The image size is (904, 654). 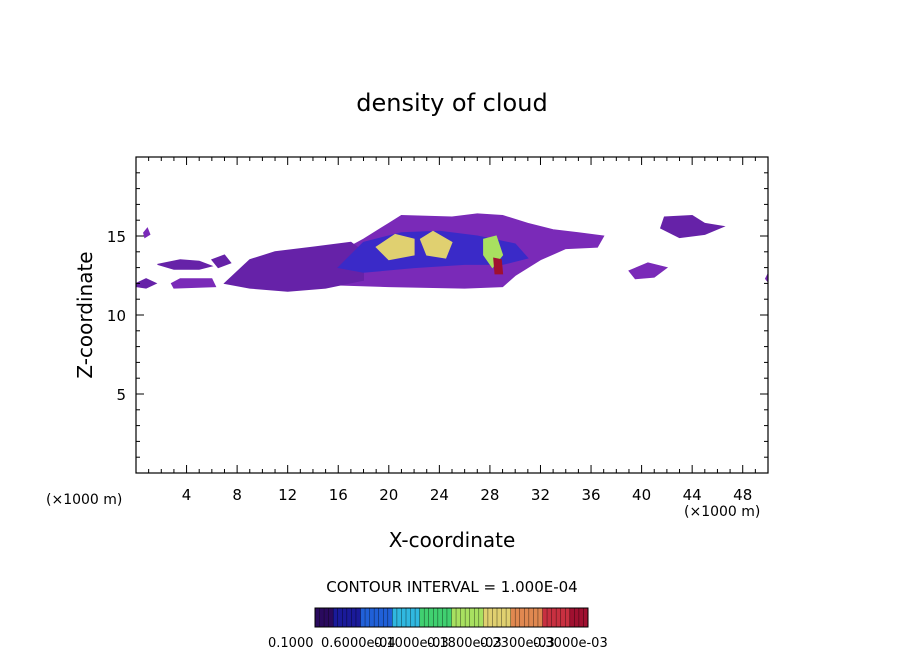 What do you see at coordinates (411, 643) in the screenshot?
I see `colorbar-label: 0.1000e-03` at bounding box center [411, 643].